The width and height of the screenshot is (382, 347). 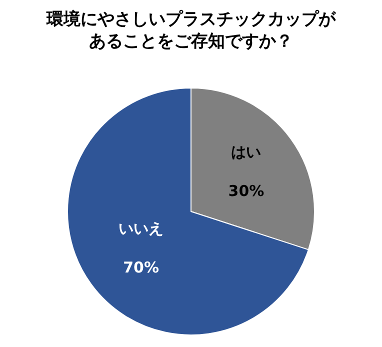 I want to click on data-label: 30%, so click(x=246, y=191).